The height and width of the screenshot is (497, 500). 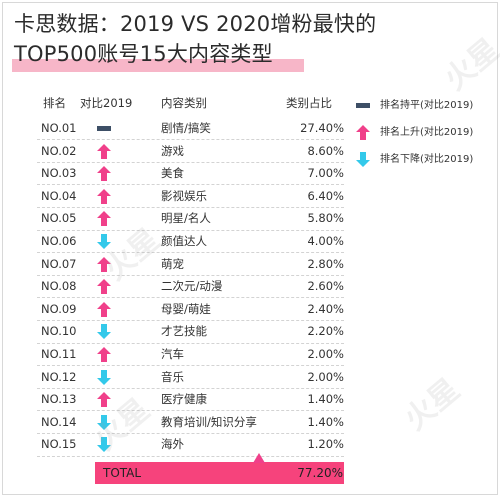 What do you see at coordinates (59, 218) in the screenshot?
I see `rank-cell: NO.05` at bounding box center [59, 218].